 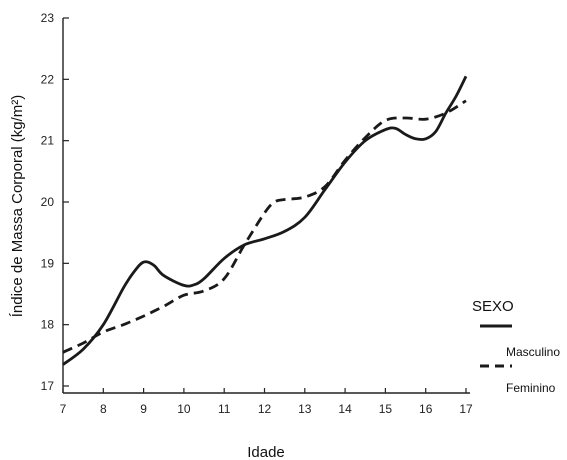 What do you see at coordinates (63, 409) in the screenshot?
I see `x-tick-label-0: 7` at bounding box center [63, 409].